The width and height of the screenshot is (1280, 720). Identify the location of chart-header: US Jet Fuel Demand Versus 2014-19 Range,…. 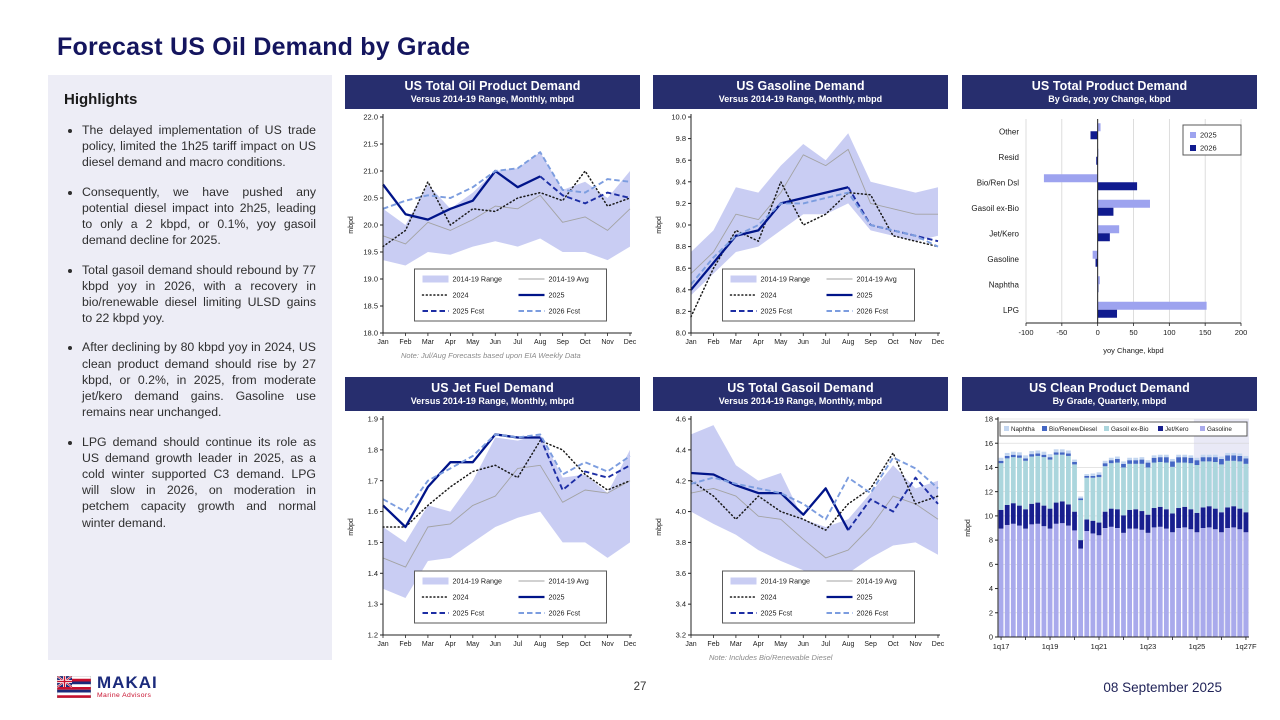
(492, 394).